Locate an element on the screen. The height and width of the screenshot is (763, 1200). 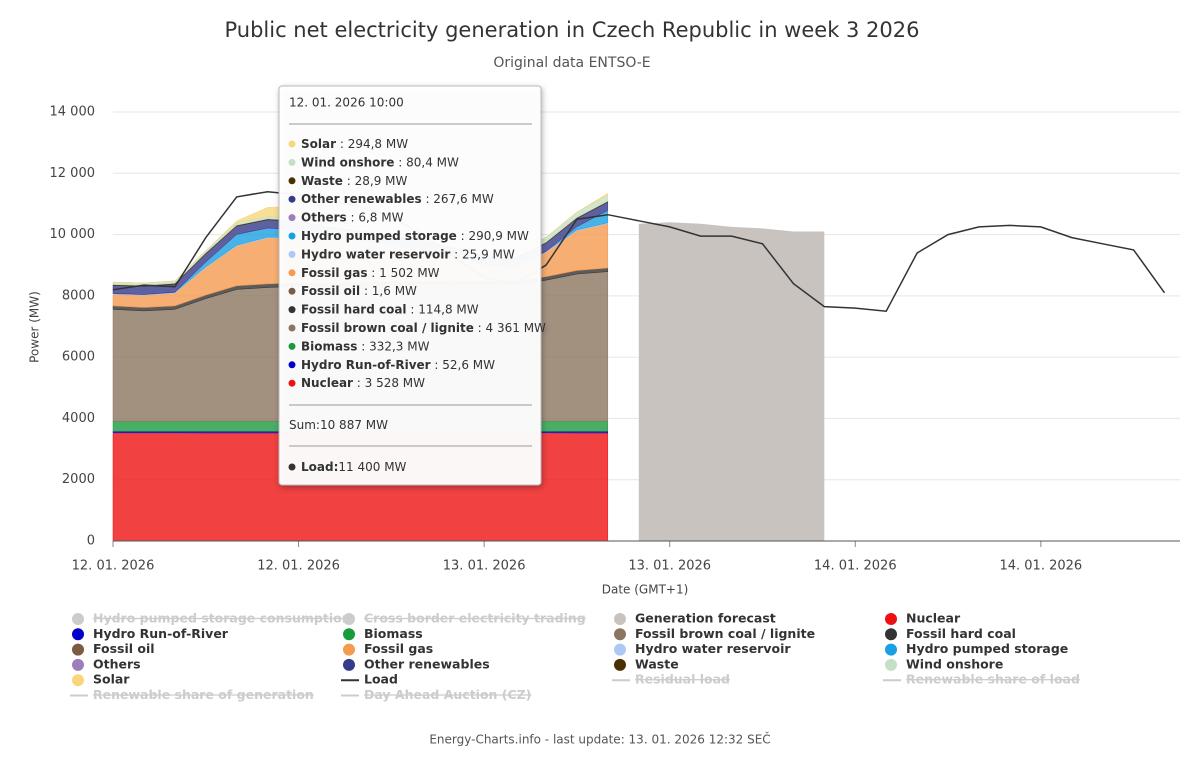
legend-item: Others is located at coordinates (106, 663).